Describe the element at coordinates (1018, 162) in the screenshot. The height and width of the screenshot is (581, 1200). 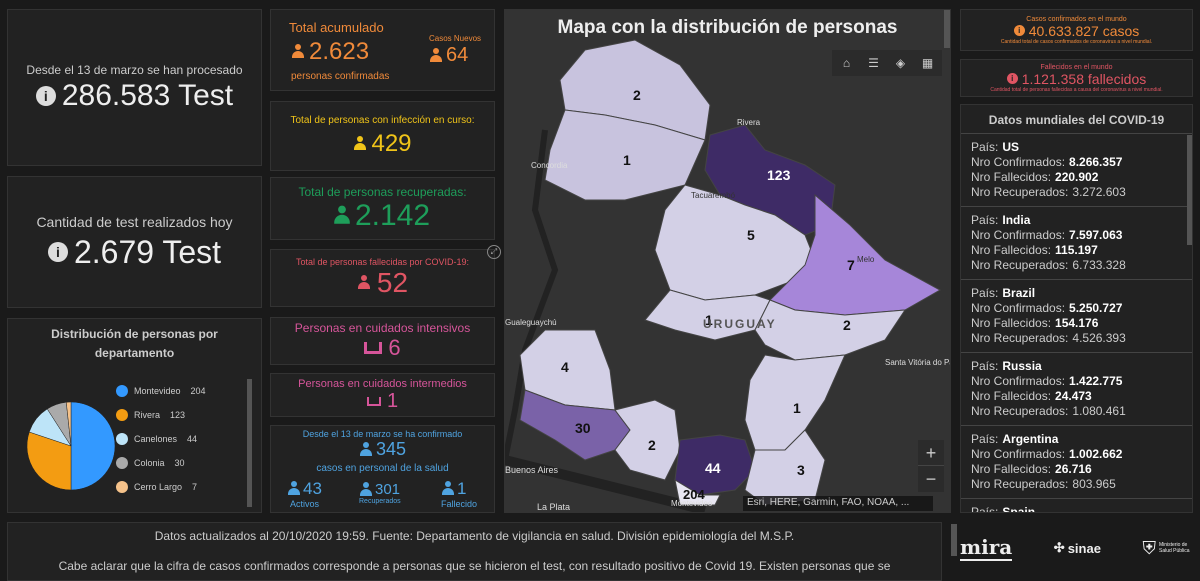
I see `world-row-label: Nro Confirmados:` at that location.